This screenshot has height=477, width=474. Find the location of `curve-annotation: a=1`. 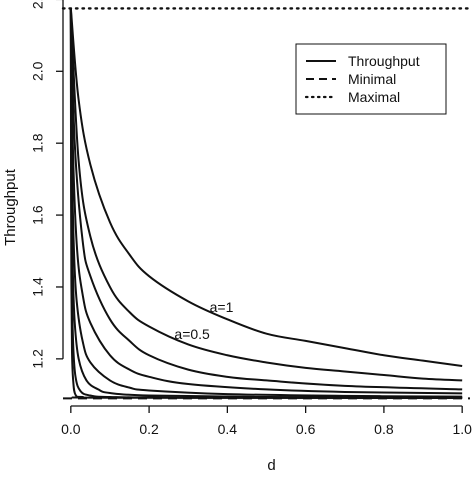

curve-annotation: a=1 is located at coordinates (222, 307).